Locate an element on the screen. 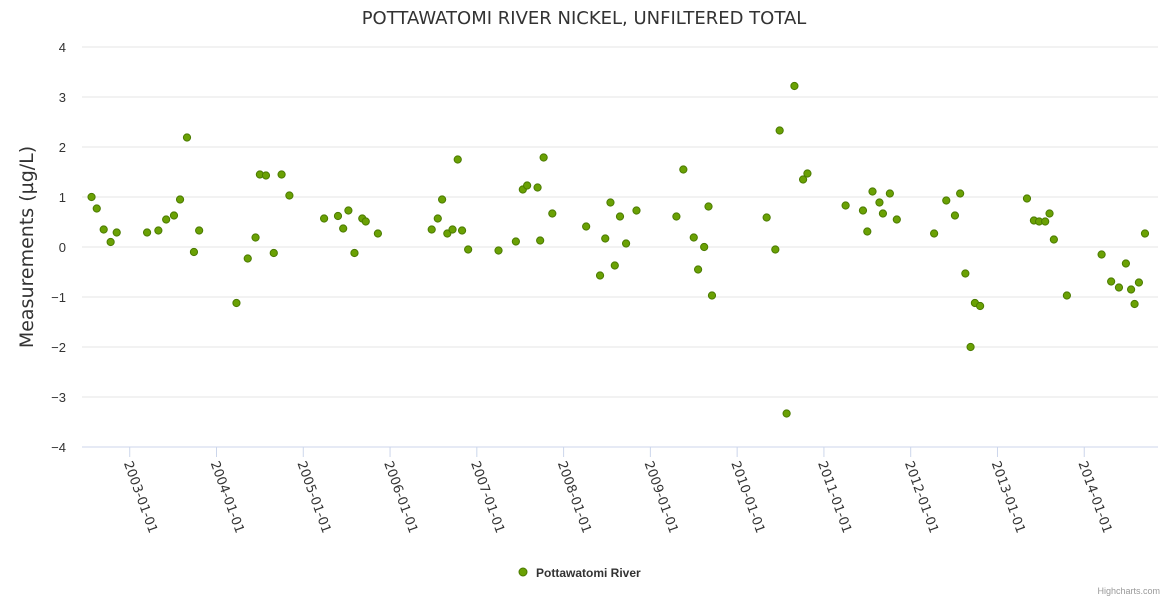 This screenshot has width=1170, height=600. legend: Pottawatomi River is located at coordinates (579, 573).